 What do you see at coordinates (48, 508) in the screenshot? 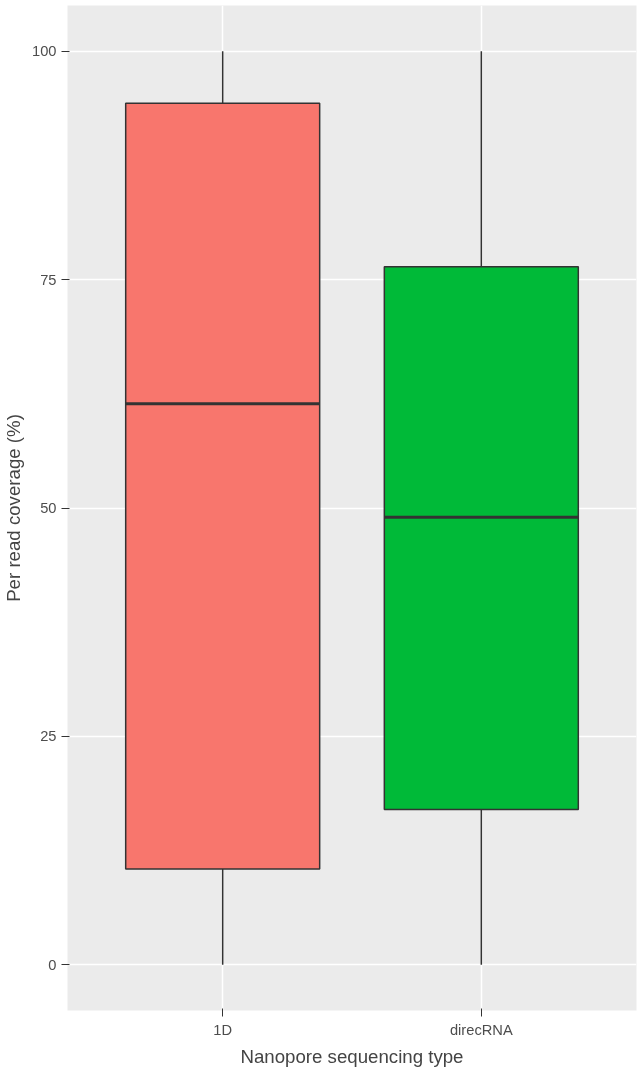
I see `y-tick-label: 50` at bounding box center [48, 508].